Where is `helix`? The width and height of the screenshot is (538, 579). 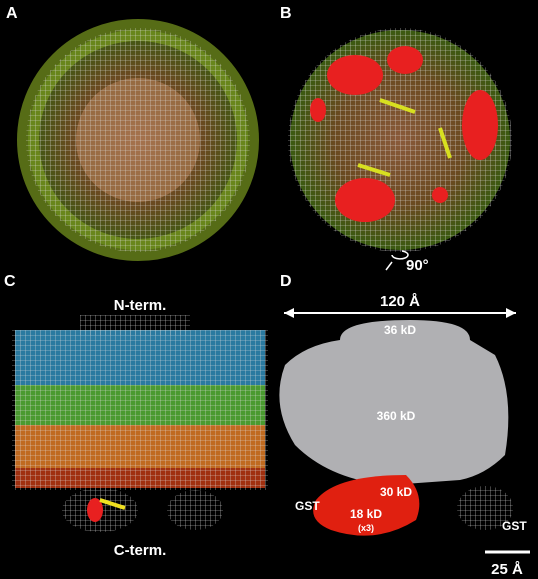 helix is located at coordinates (95, 510).